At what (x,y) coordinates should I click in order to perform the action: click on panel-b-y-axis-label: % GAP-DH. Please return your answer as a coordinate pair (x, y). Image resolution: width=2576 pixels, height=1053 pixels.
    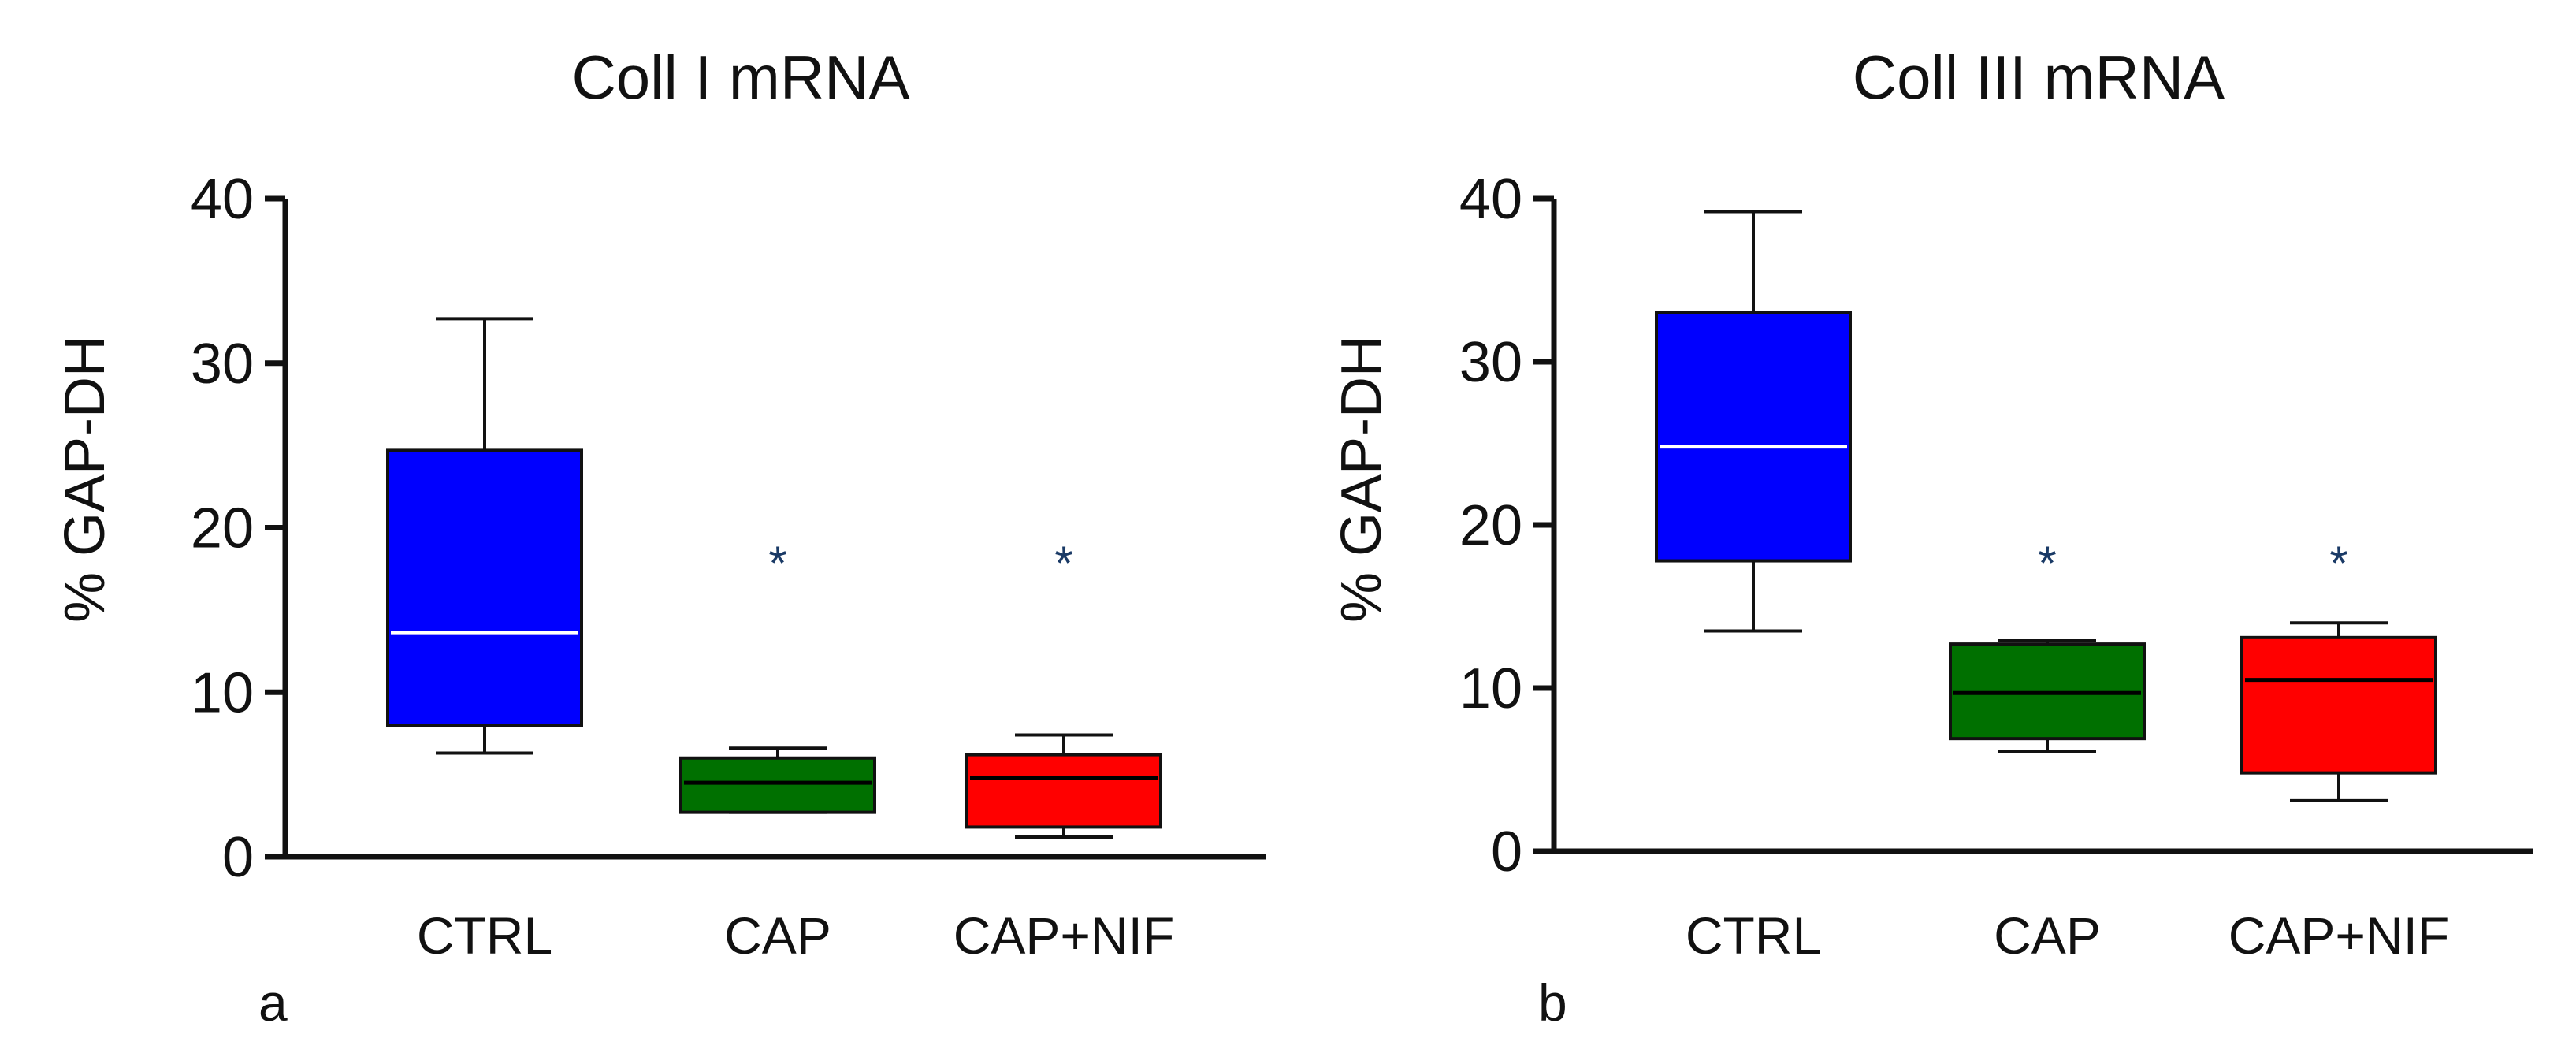
    Looking at the image, I should click on (1361, 480).